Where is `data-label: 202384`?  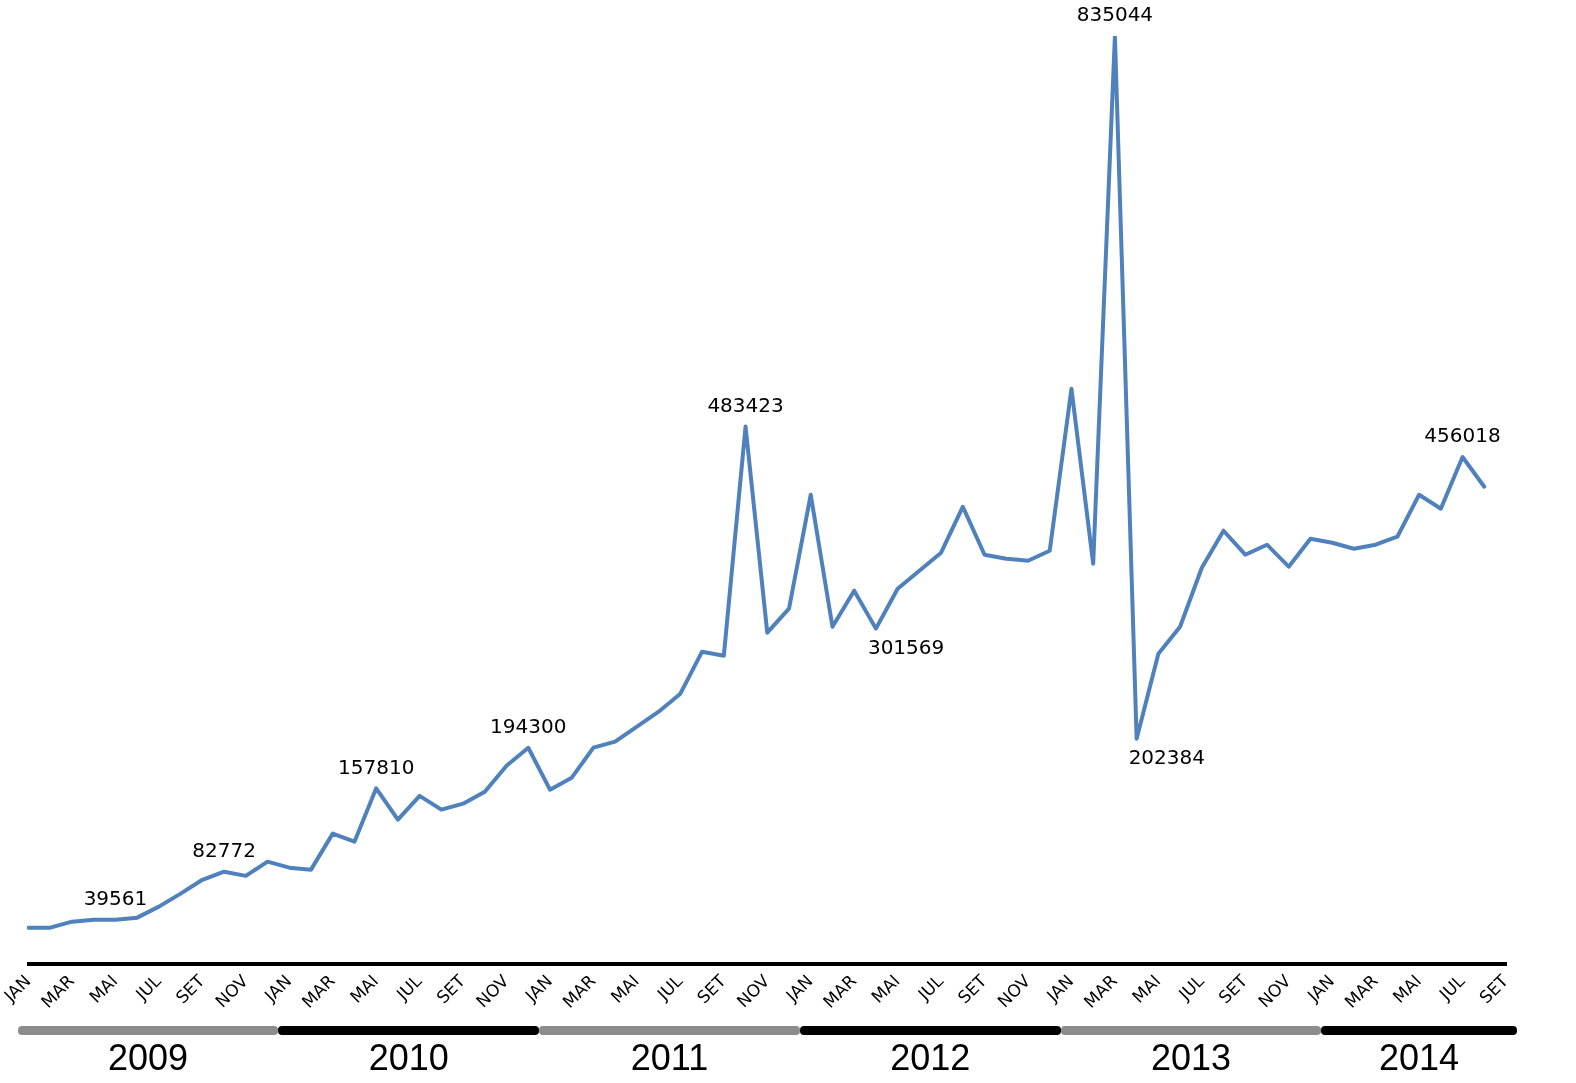 data-label: 202384 is located at coordinates (1166, 757).